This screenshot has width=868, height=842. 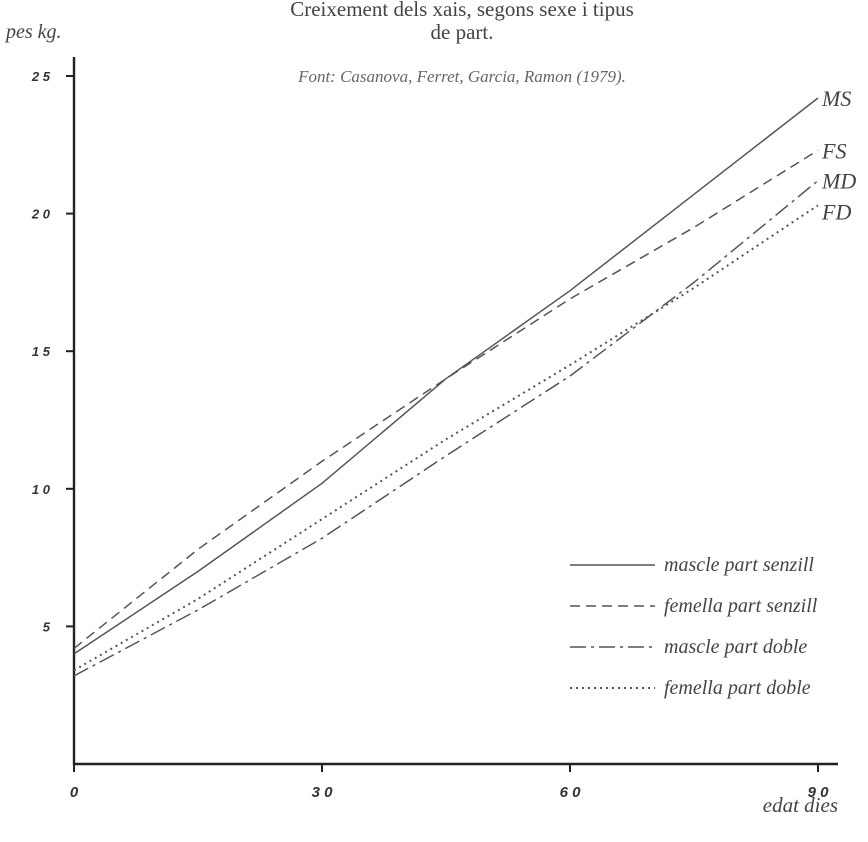 What do you see at coordinates (838, 181) in the screenshot?
I see `series-end-label: MD` at bounding box center [838, 181].